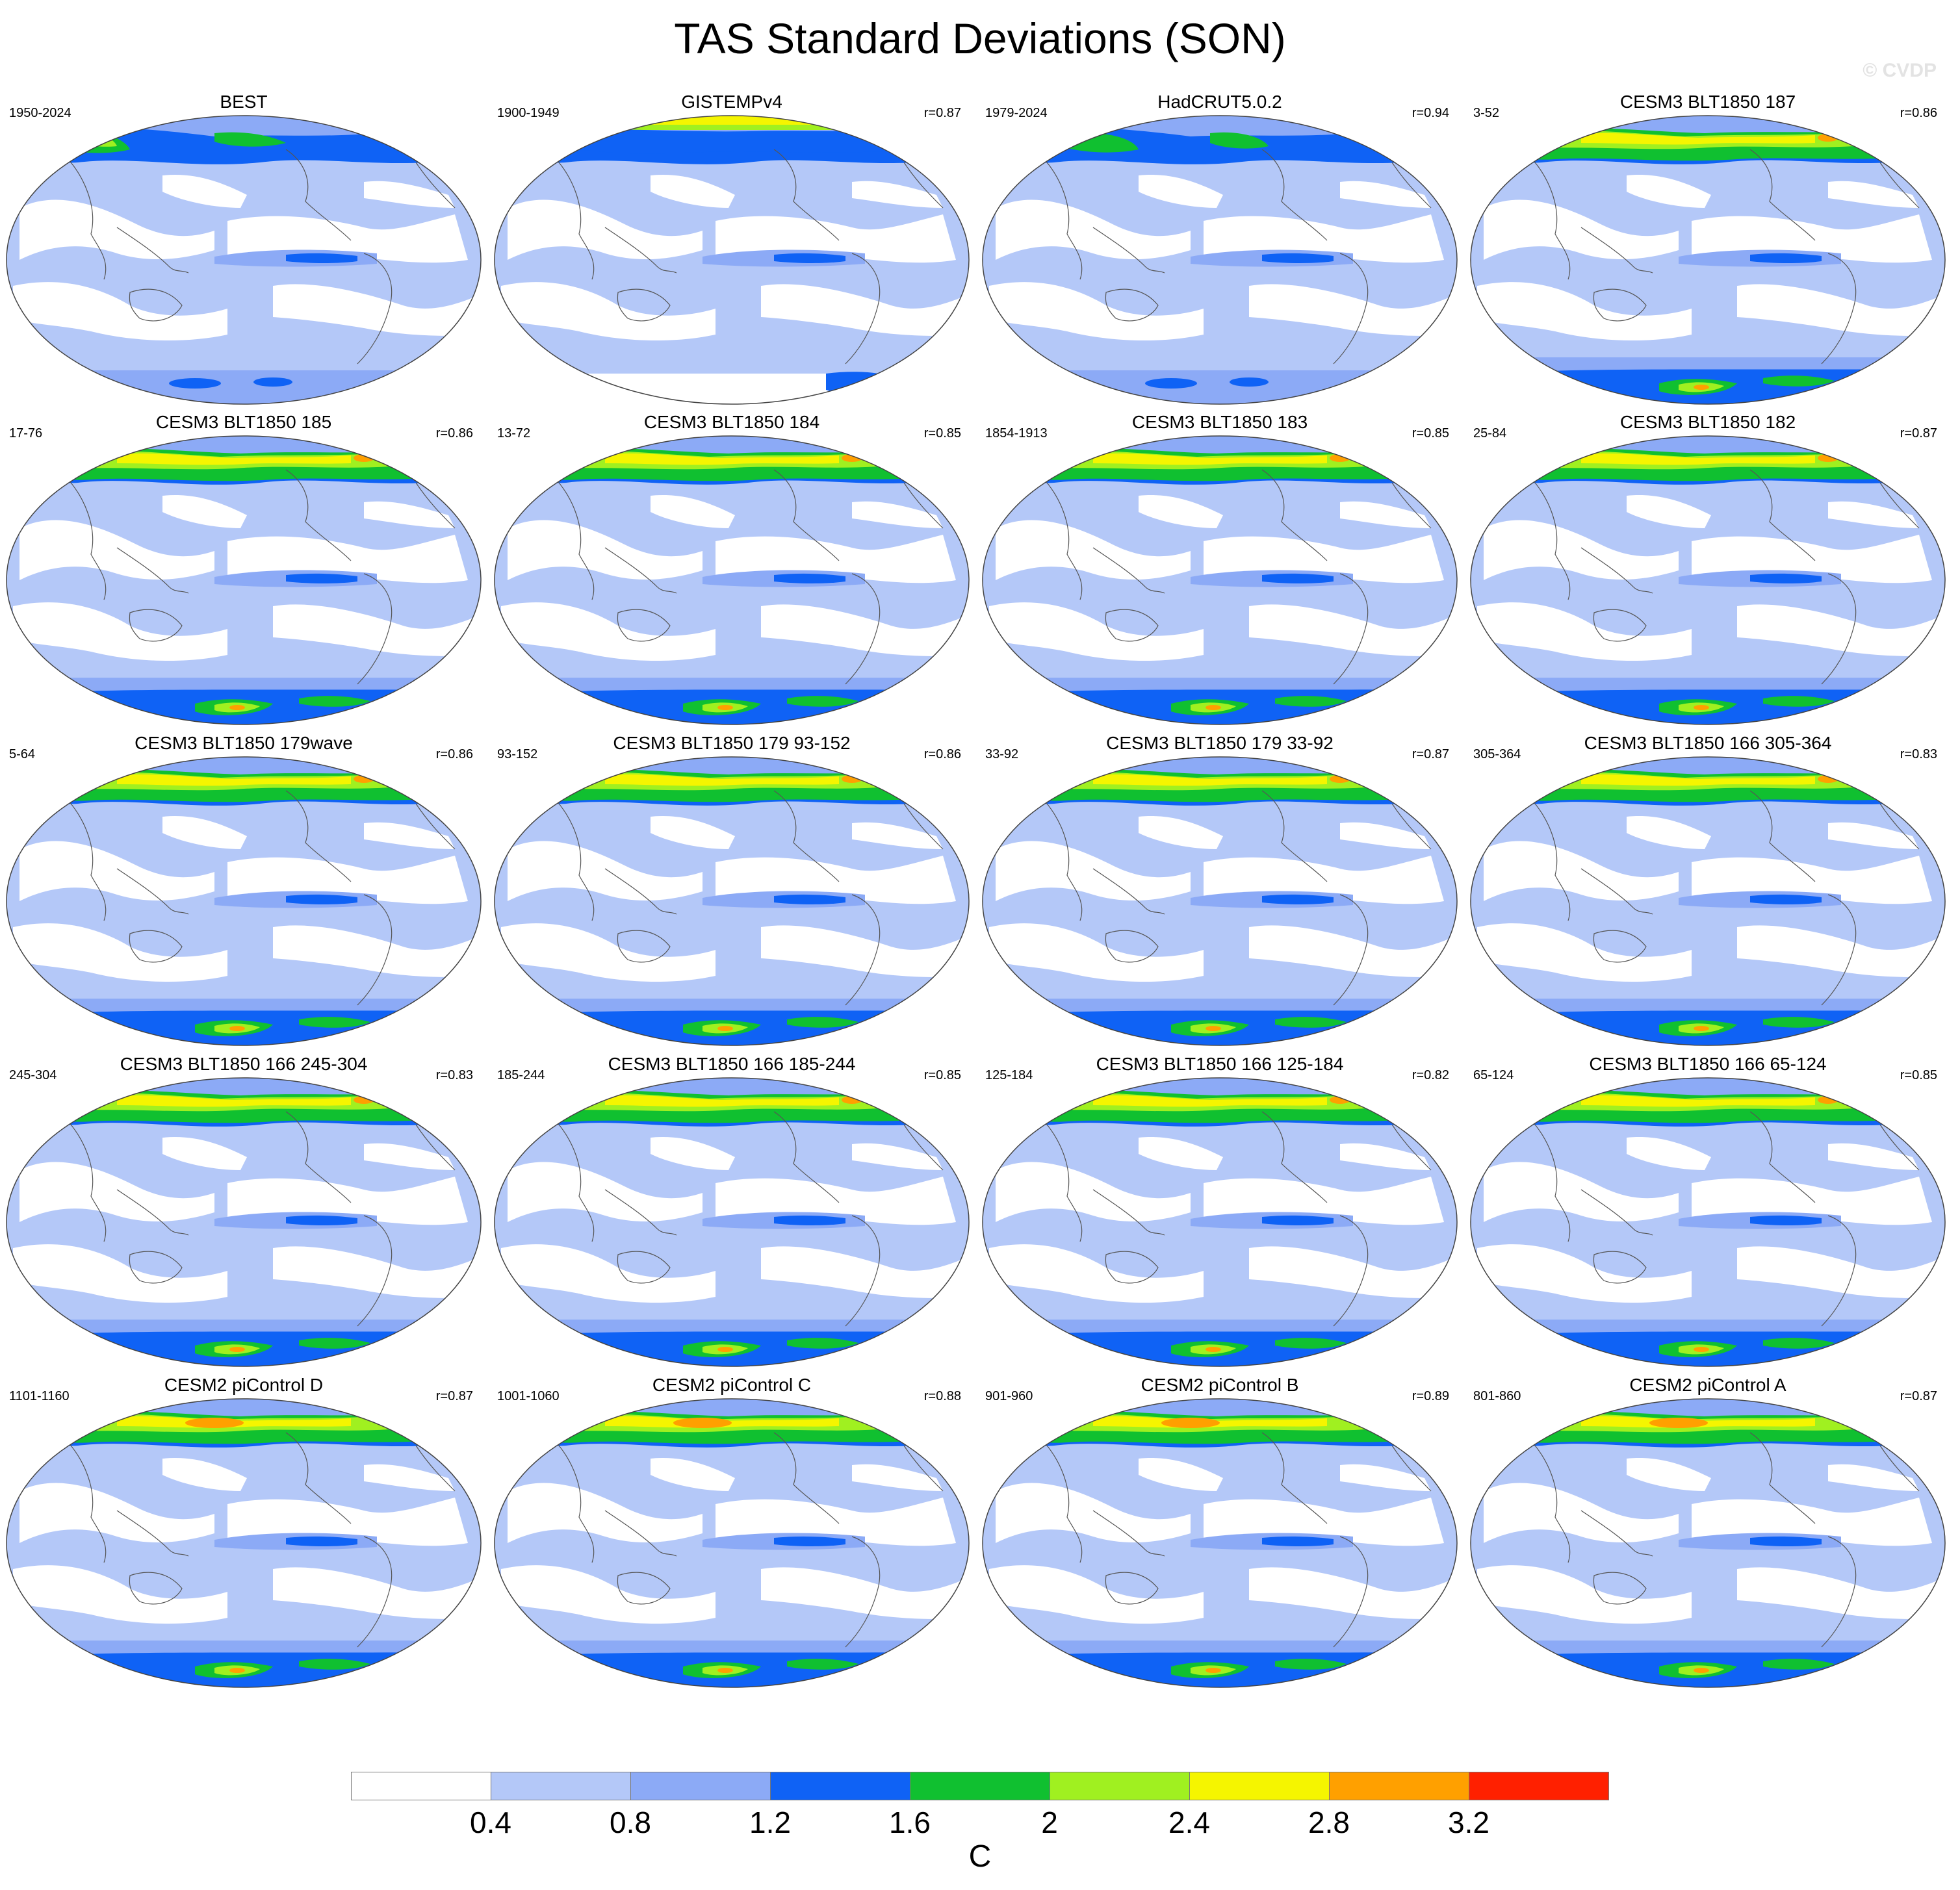 The width and height of the screenshot is (1960, 1890). What do you see at coordinates (732, 743) in the screenshot?
I see `panel-title: CESM3 BLT1850 179 93-152` at bounding box center [732, 743].